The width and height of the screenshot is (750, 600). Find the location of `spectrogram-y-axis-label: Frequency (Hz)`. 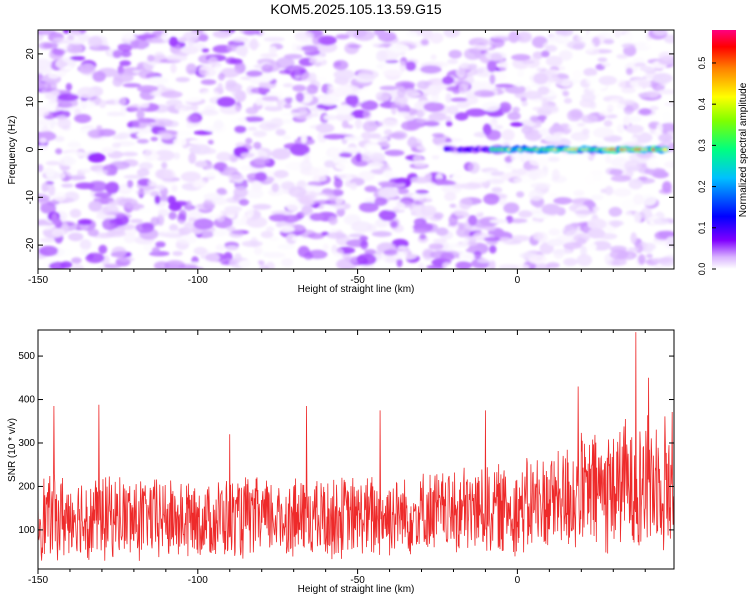

spectrogram-y-axis-label: Frequency (Hz) is located at coordinates (12, 150).